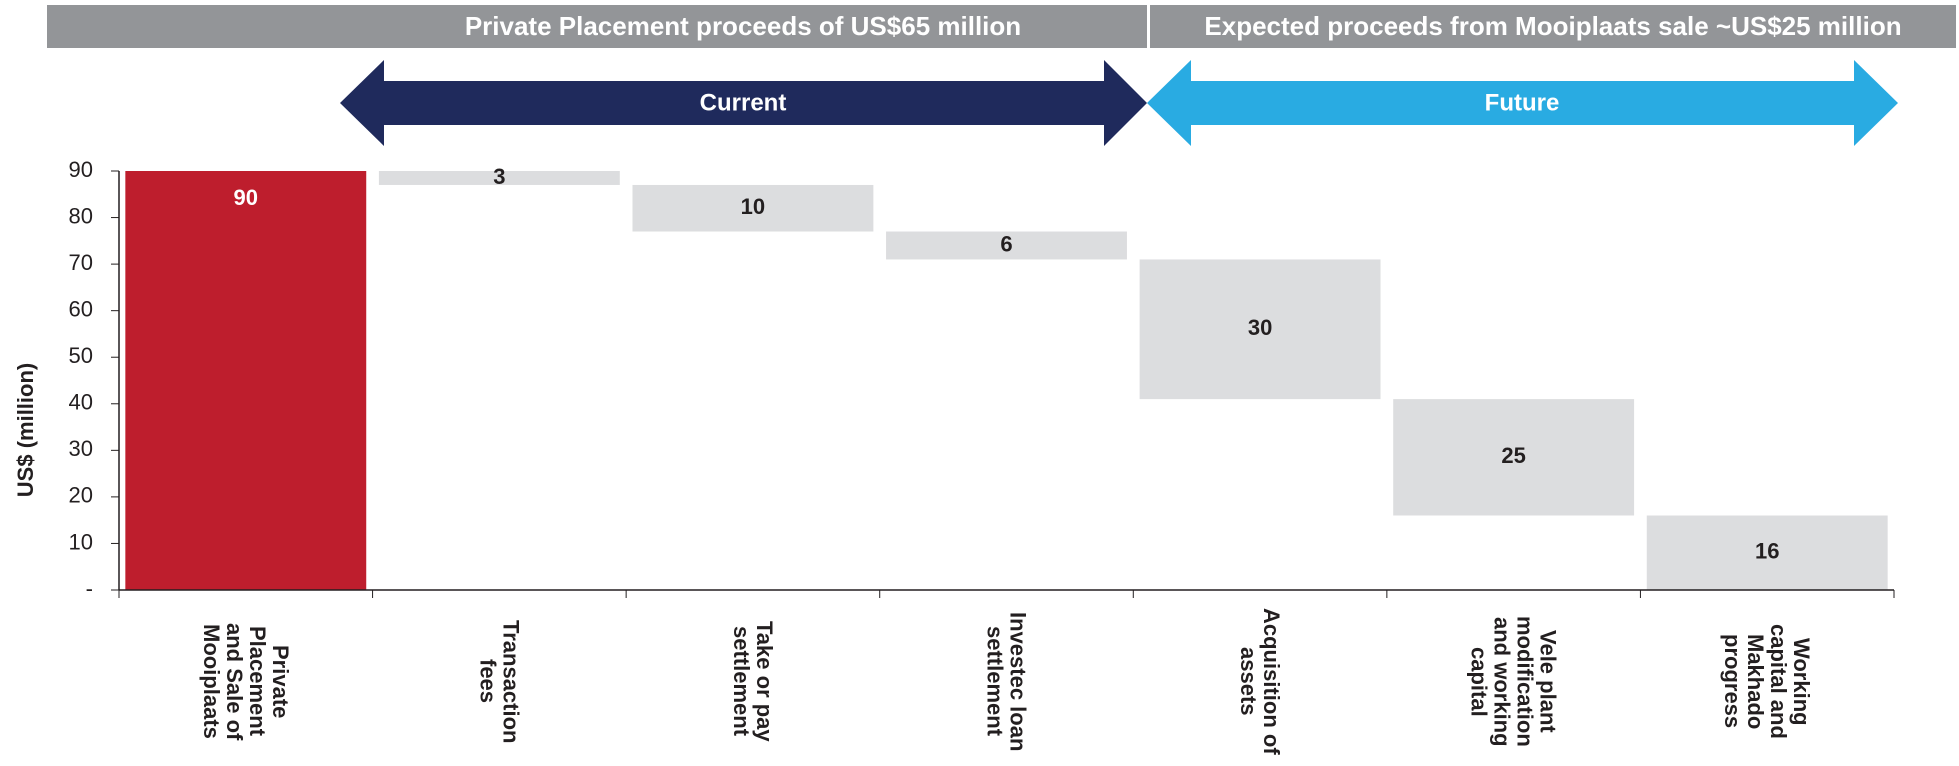  Describe the element at coordinates (1006, 681) in the screenshot. I see `x-tick-label: Investec loan settlement` at that location.